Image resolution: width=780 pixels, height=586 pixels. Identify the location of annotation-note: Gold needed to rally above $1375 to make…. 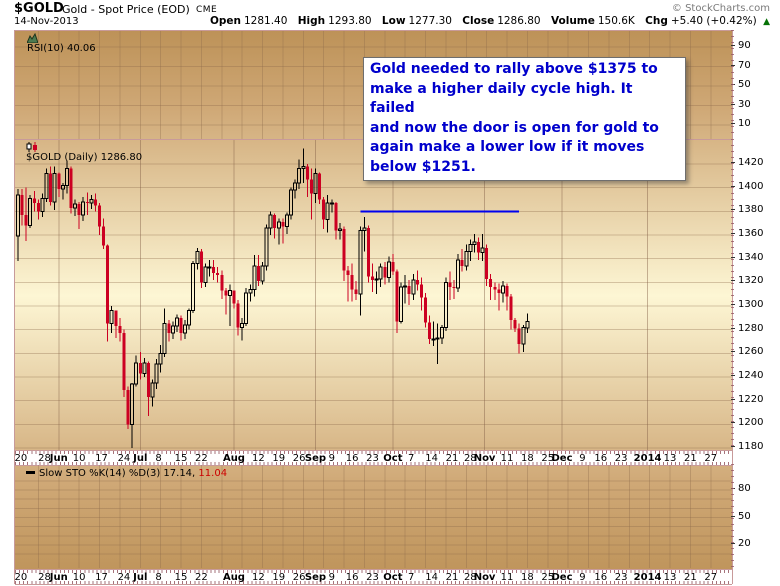
(524, 119).